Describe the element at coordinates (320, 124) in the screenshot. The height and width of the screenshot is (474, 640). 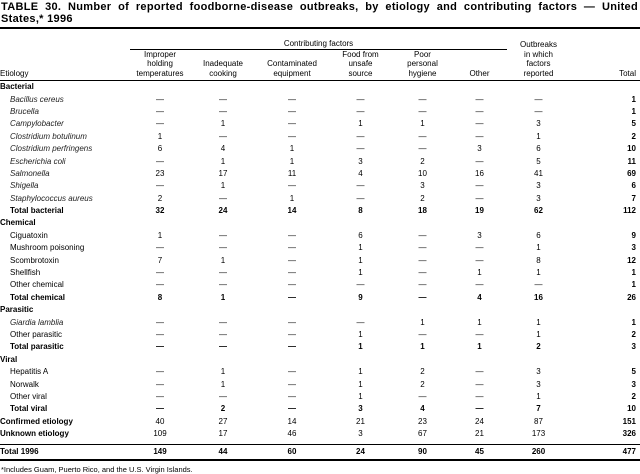
I see `table-row: Campylobacter — 1 — 1 1 — 3 5` at that location.